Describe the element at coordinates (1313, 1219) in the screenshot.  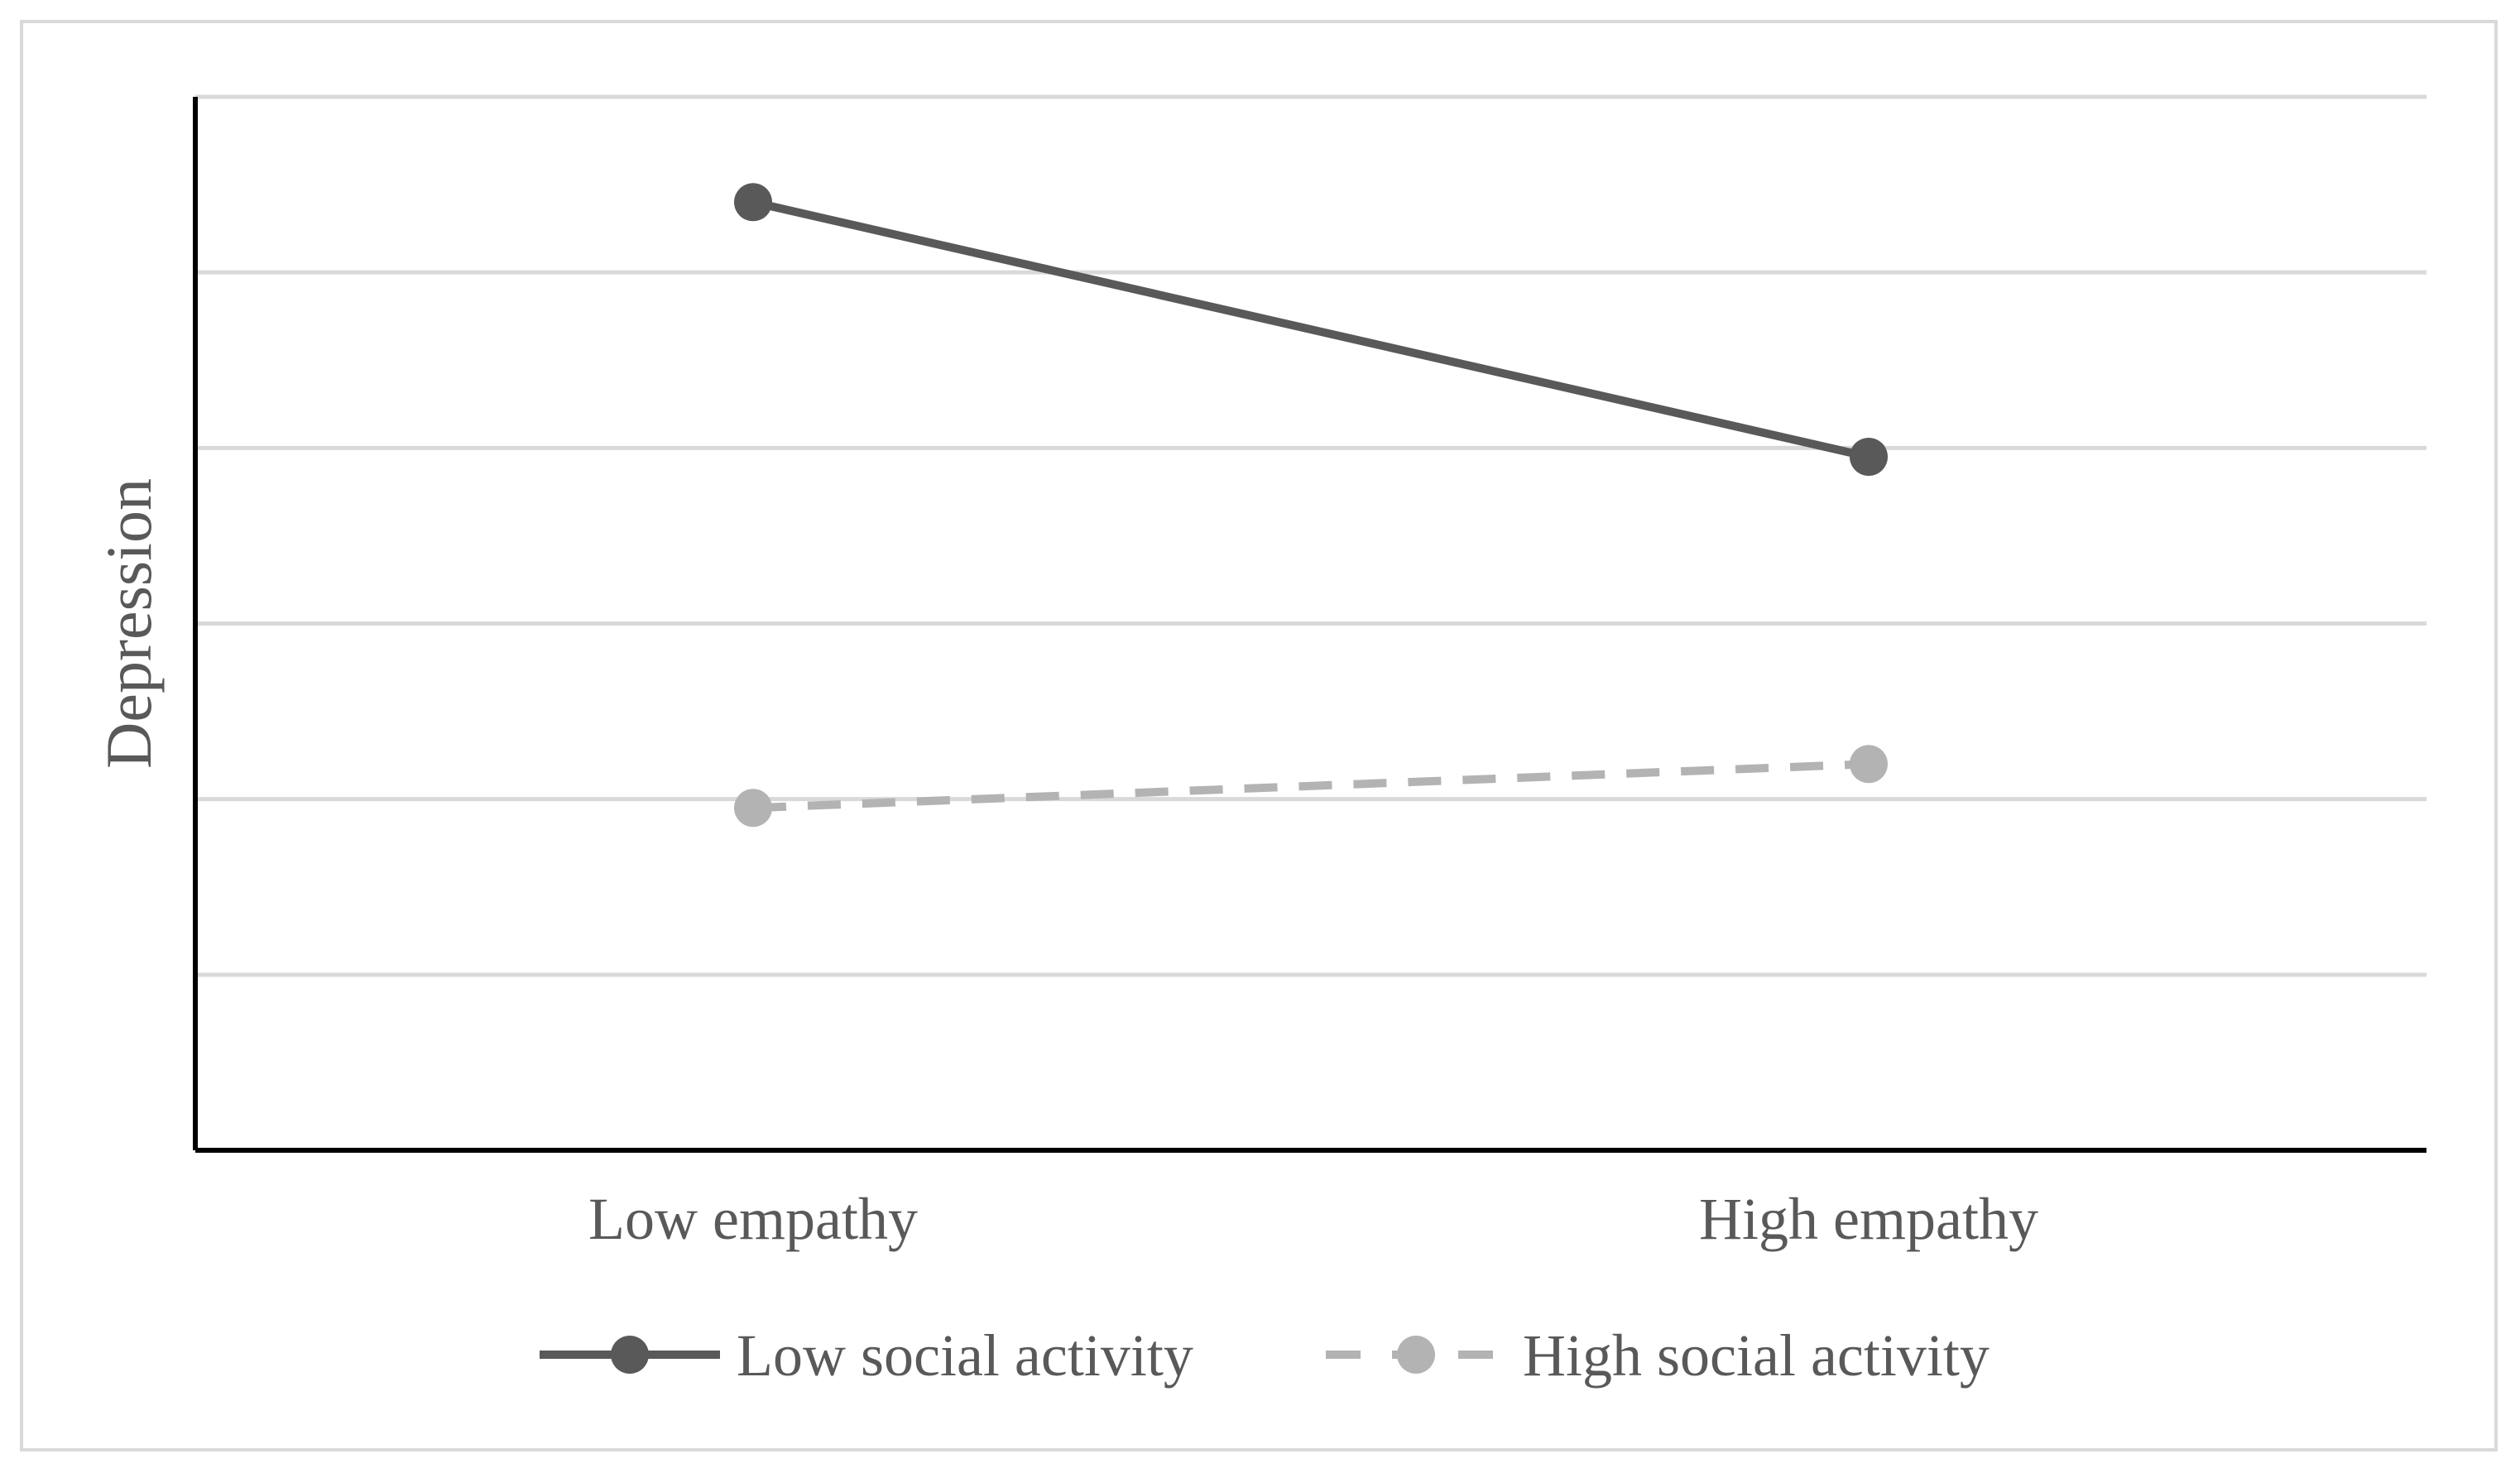
I see `x-tick-labels: Low empathy High empathy` at that location.